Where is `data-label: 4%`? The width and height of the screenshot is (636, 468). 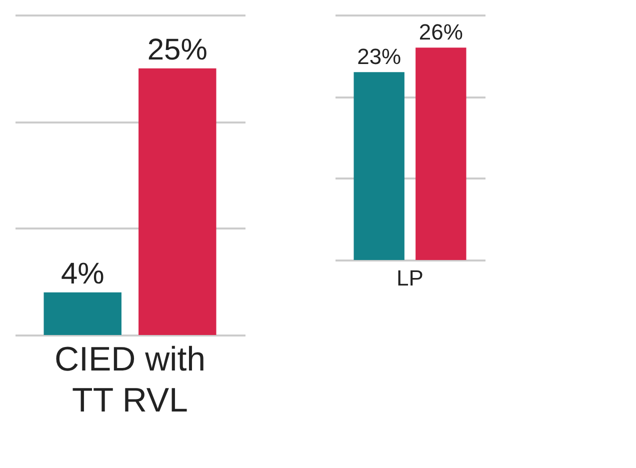 data-label: 4% is located at coordinates (82, 273).